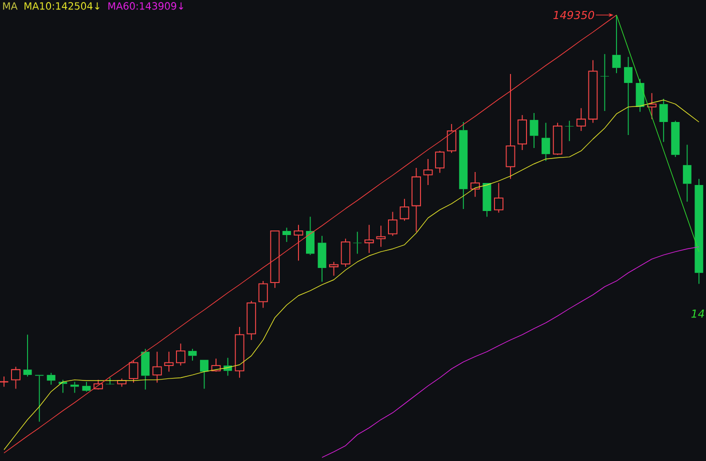 The width and height of the screenshot is (706, 461). What do you see at coordinates (62, 6) in the screenshot?
I see `text: MA10:142504↓` at bounding box center [62, 6].